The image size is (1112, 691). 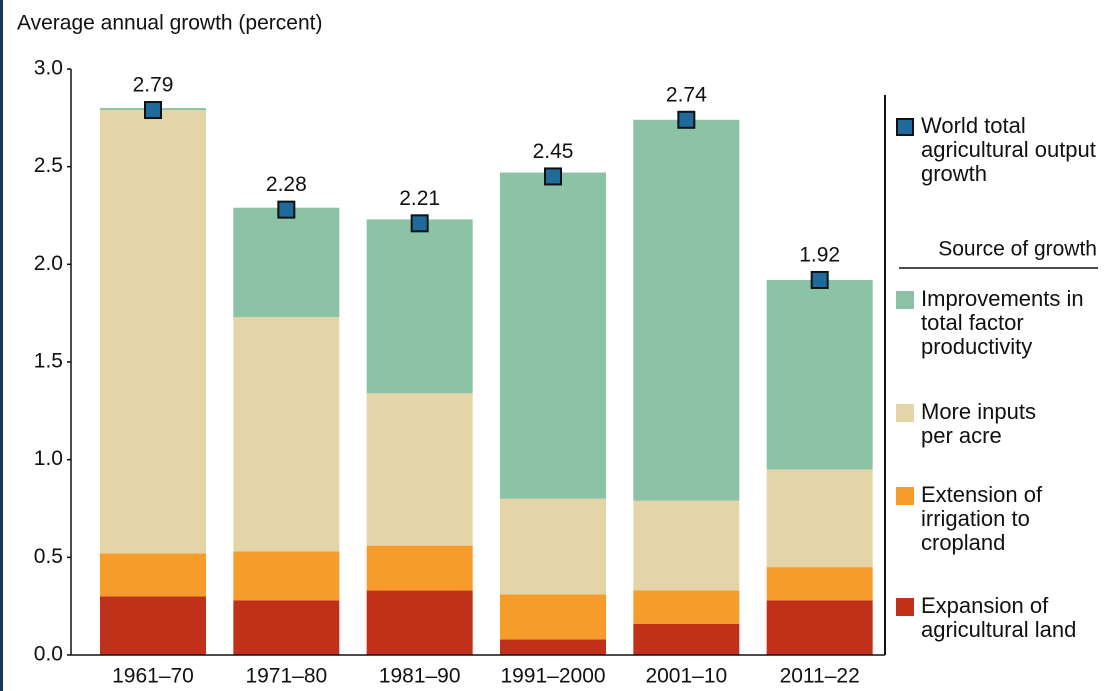 I want to click on x-tick-label: 2001–10, so click(x=686, y=676).